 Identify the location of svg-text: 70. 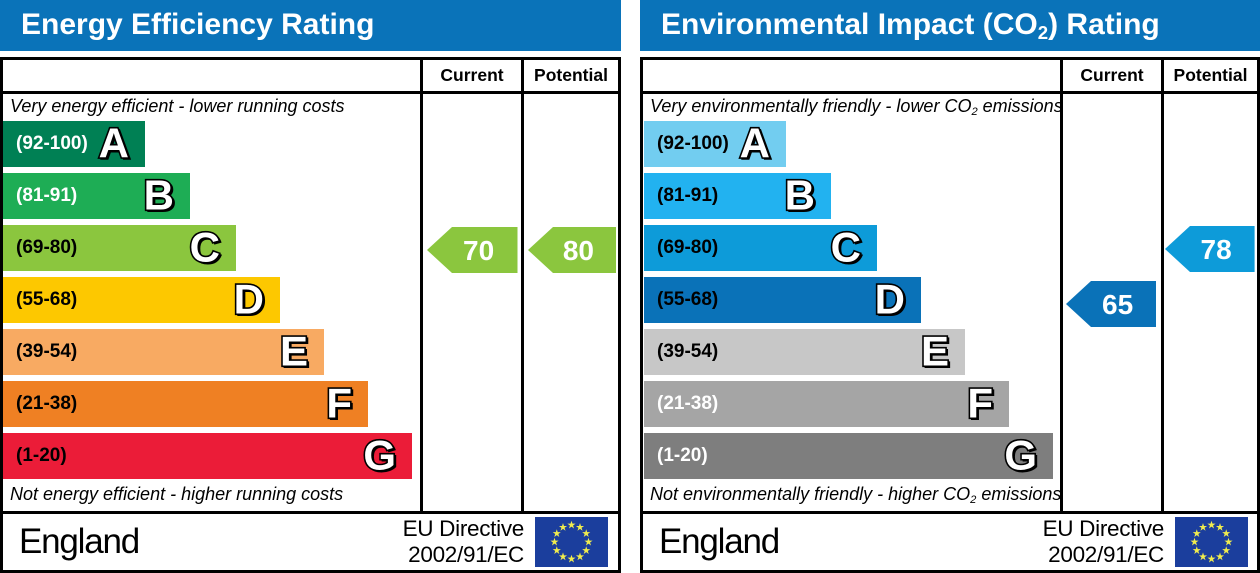
(478, 250).